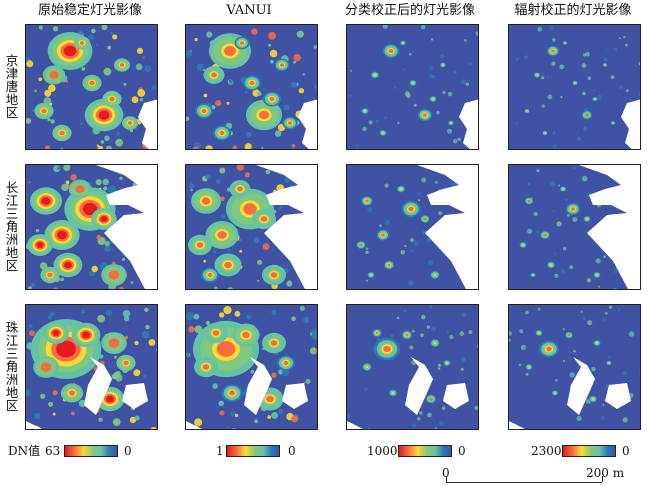 Image resolution: width=650 pixels, height=489 pixels. I want to click on scale-bar-tick-end, so click(602, 479).